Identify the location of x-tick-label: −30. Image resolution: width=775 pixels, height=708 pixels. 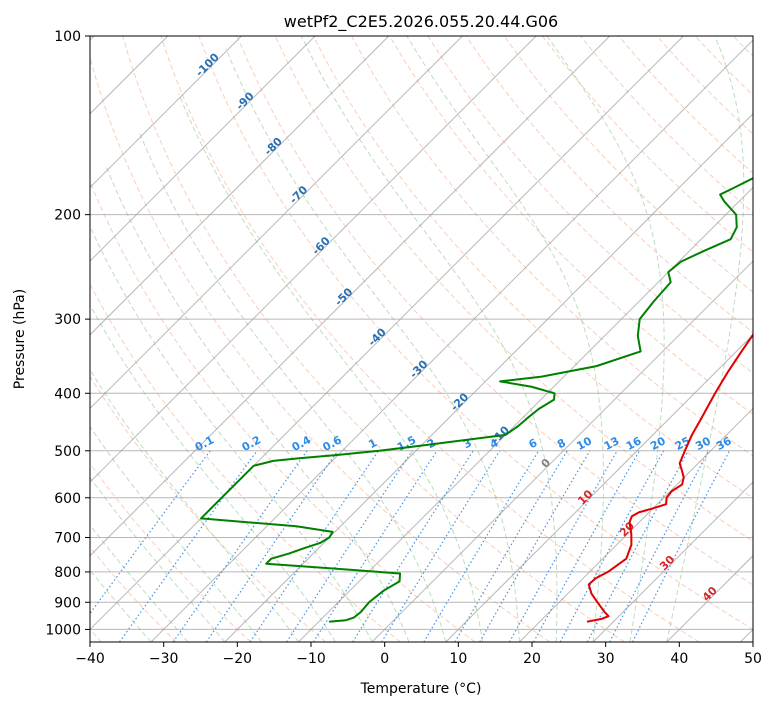
(164, 659).